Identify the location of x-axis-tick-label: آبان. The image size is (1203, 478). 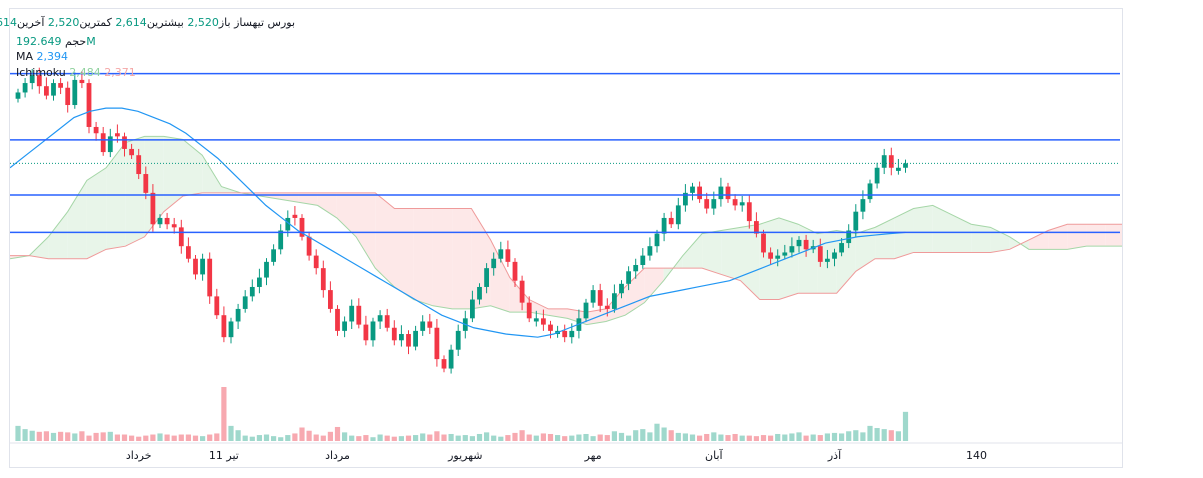
(714, 455).